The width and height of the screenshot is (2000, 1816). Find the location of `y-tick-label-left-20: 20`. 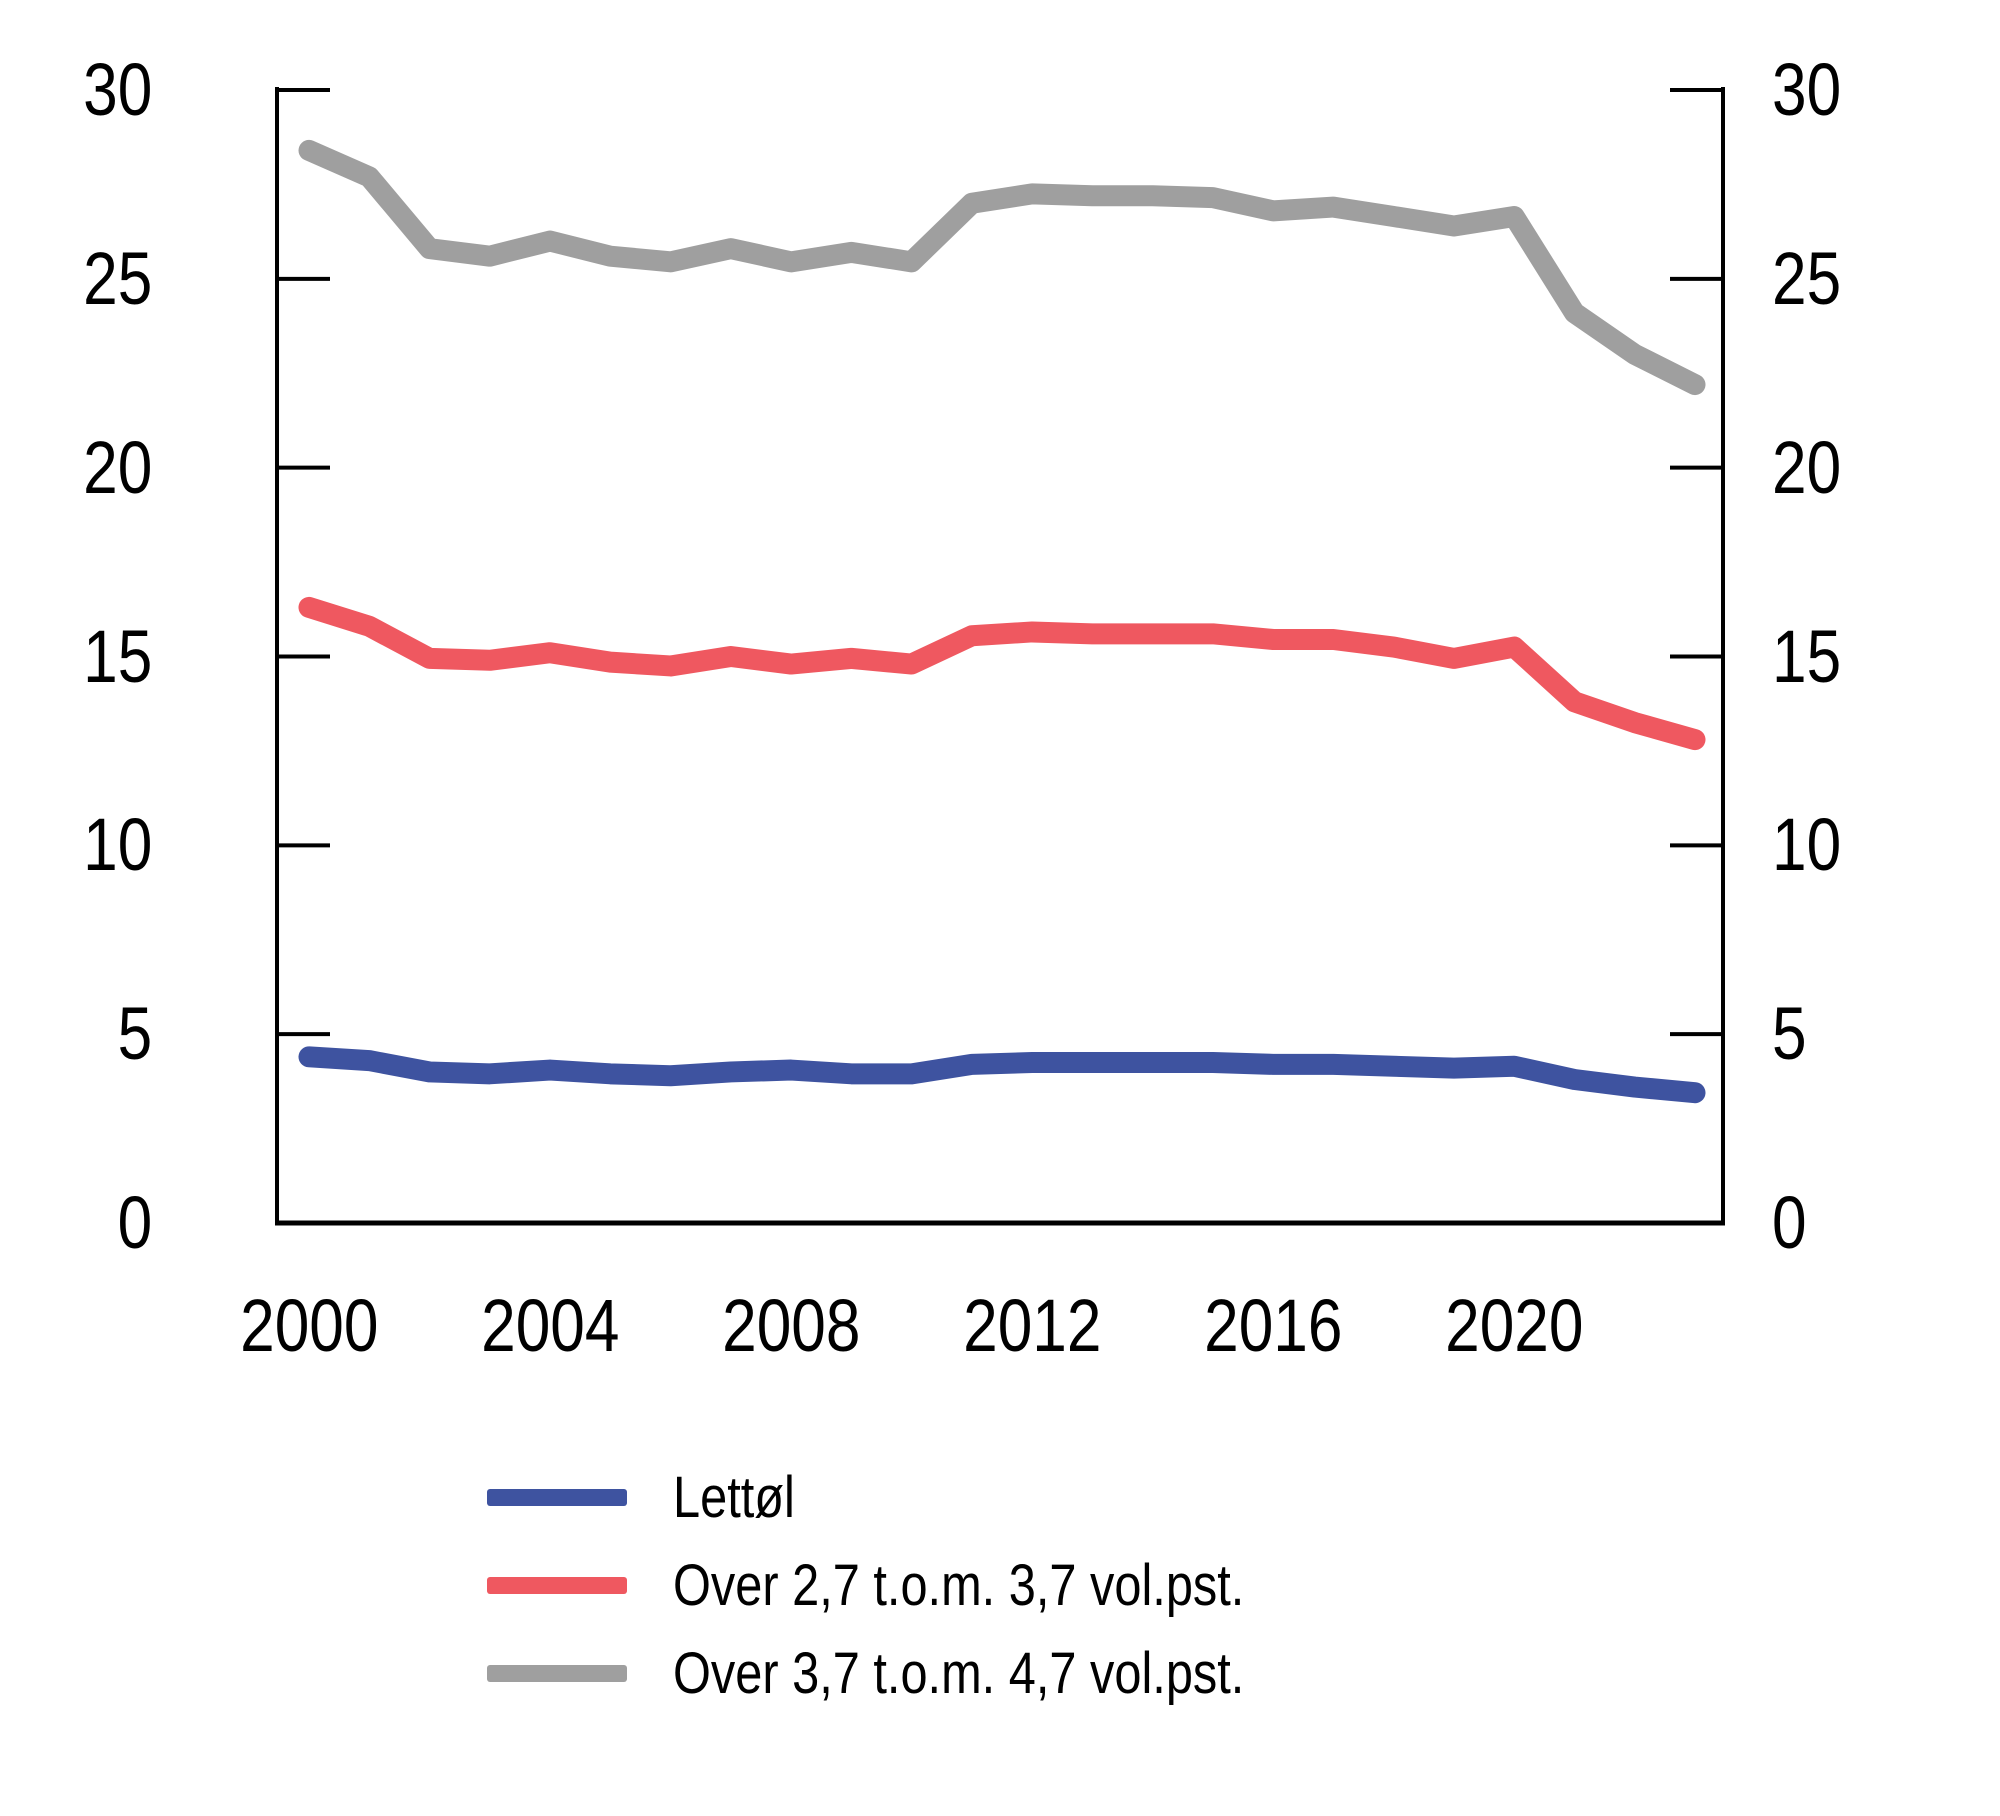

y-tick-label-left-20: 20 is located at coordinates (117, 467).